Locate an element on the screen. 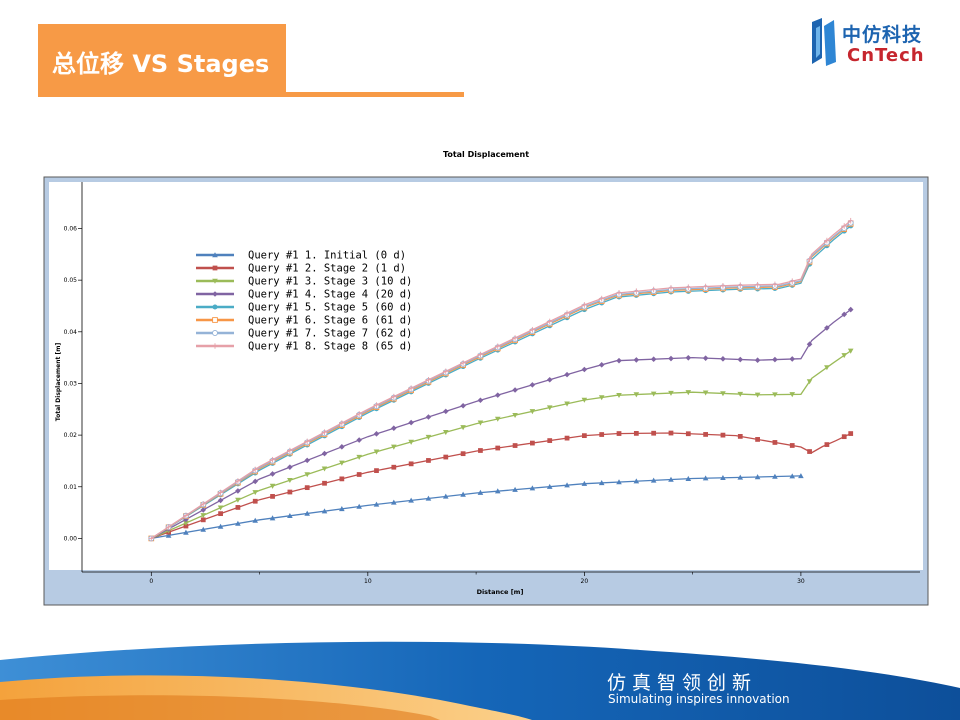  slide-title: 总位移 VS Stages is located at coordinates (161, 64).